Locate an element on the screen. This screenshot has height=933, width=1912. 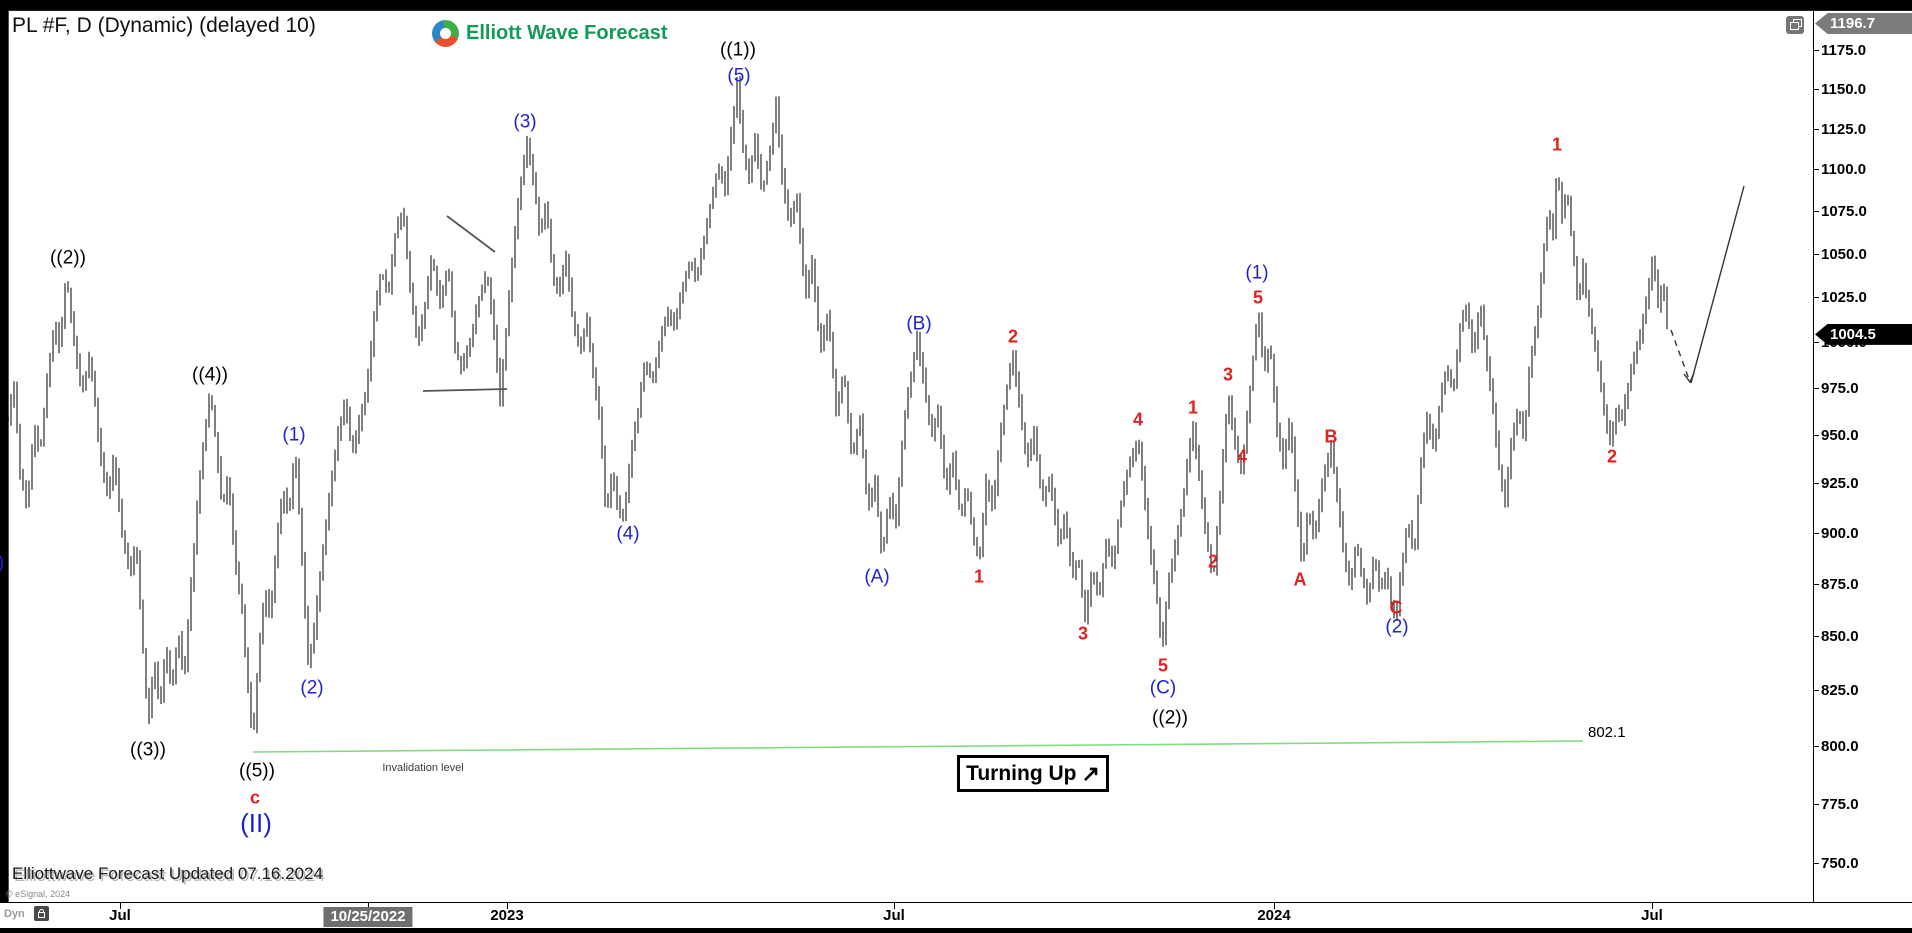
lock-icon is located at coordinates (41, 913).